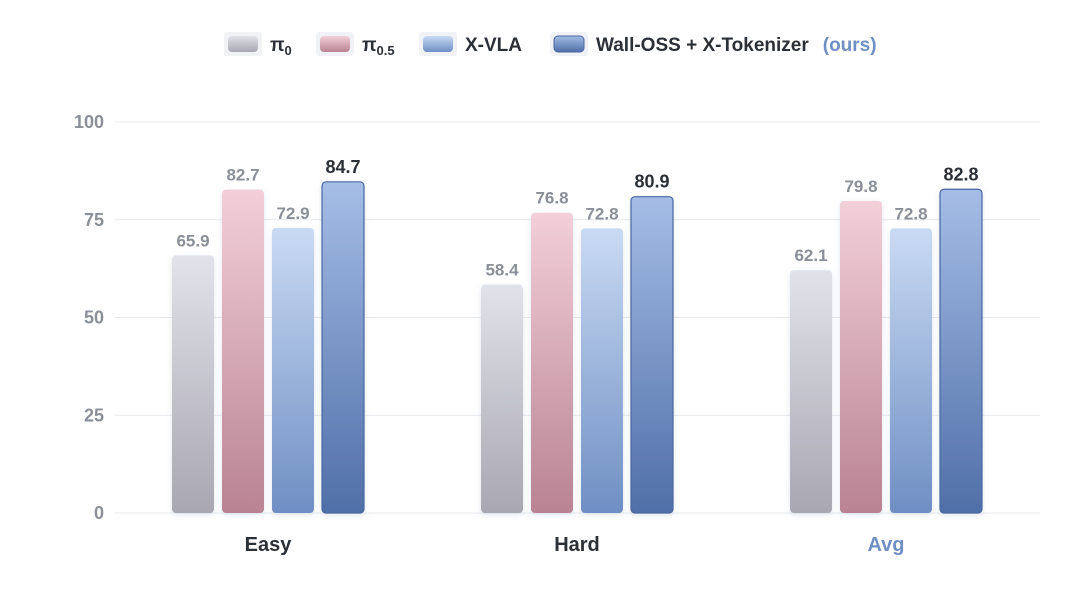  What do you see at coordinates (292, 213) in the screenshot?
I see `value-label: 72.9` at bounding box center [292, 213].